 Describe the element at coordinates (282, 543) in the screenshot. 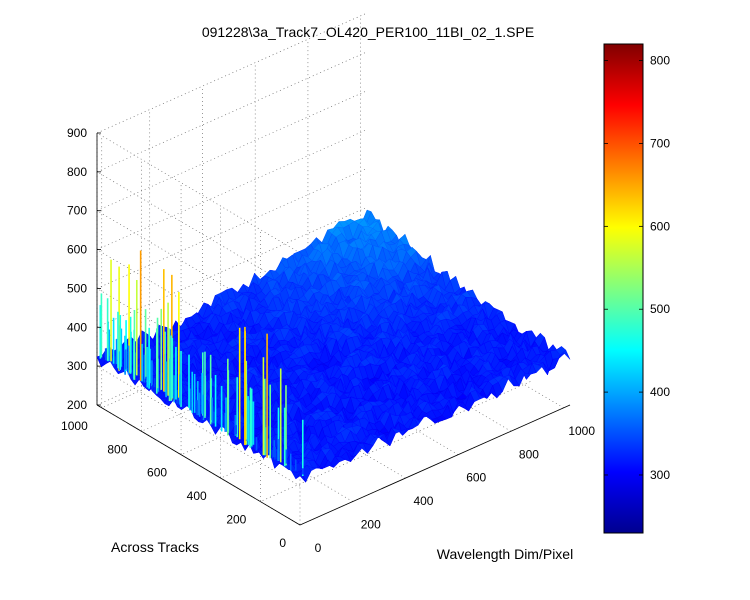

I see `y-tick-label: 0` at that location.